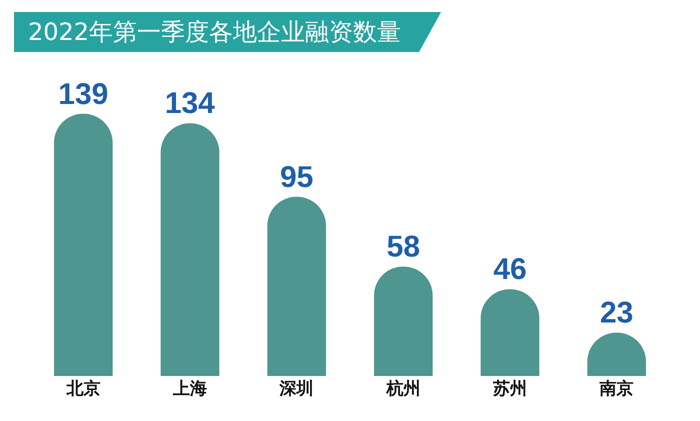  Describe the element at coordinates (82, 389) in the screenshot. I see `x-tick-label: 北京` at that location.